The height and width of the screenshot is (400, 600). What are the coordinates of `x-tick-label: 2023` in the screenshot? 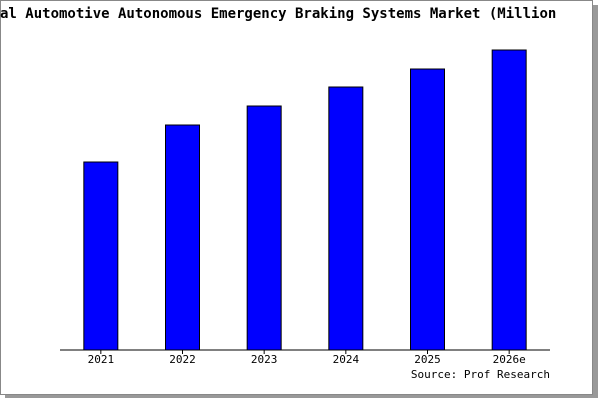 It's located at (264, 359).